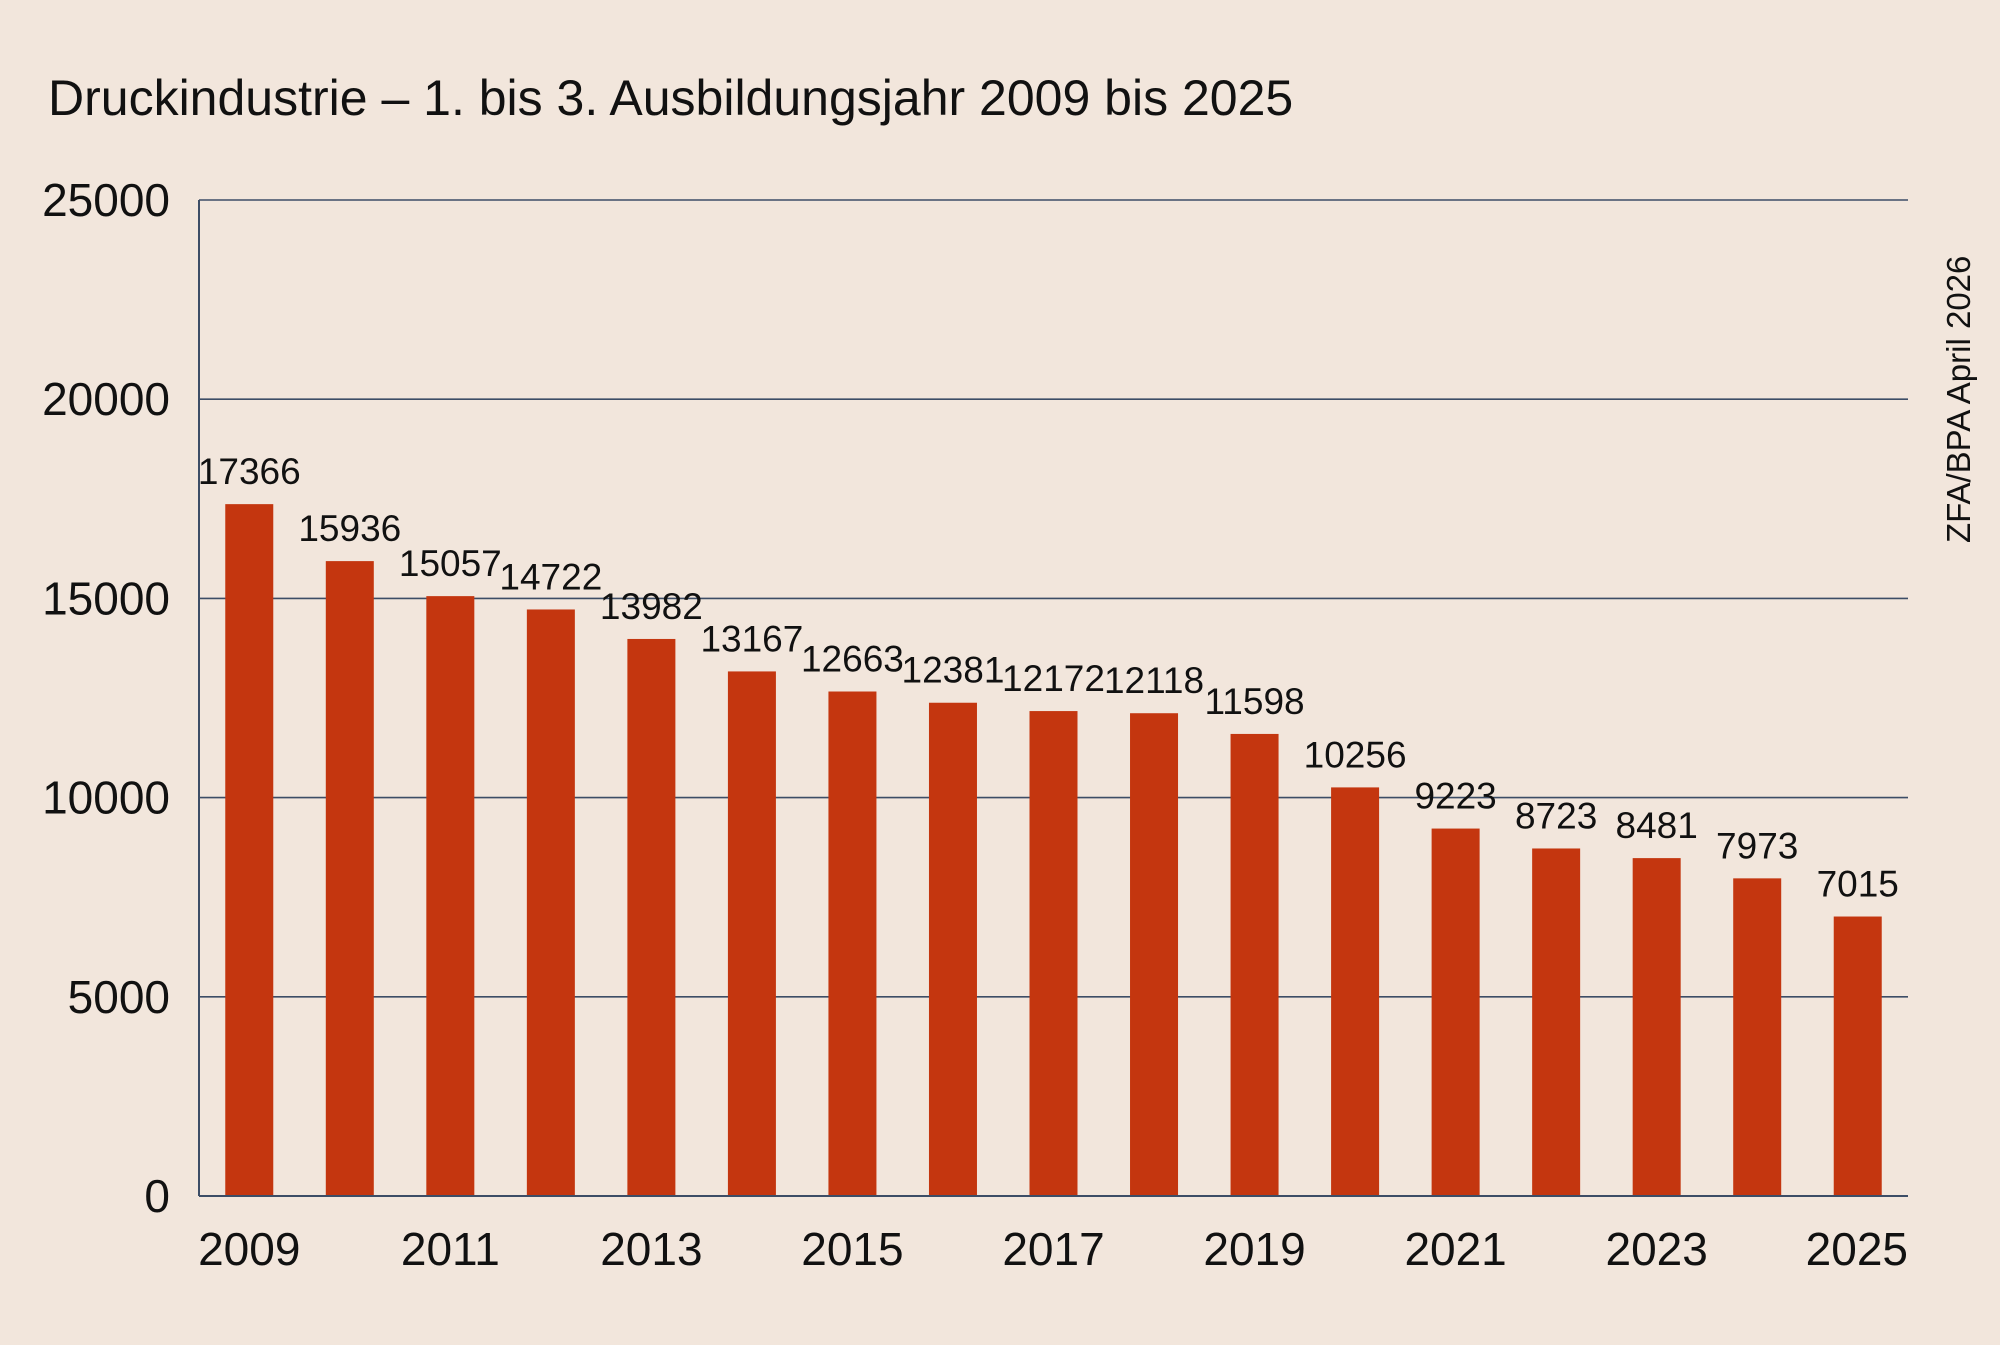 This screenshot has height=1345, width=2000. I want to click on x-tick-label: 2013, so click(651, 1249).